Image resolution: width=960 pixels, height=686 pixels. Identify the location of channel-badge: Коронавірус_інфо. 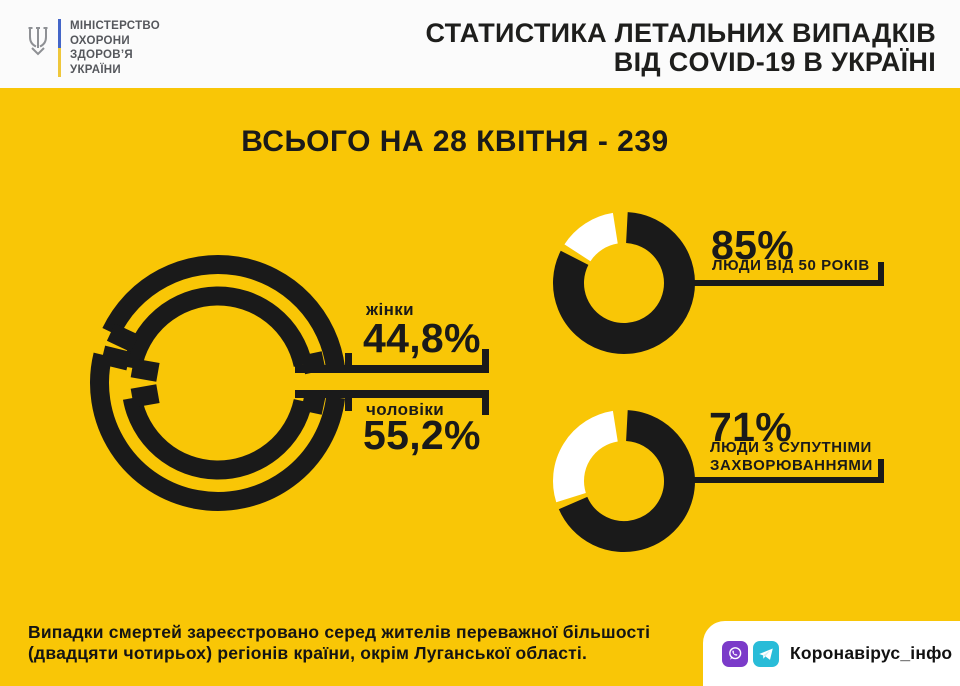
(831, 653).